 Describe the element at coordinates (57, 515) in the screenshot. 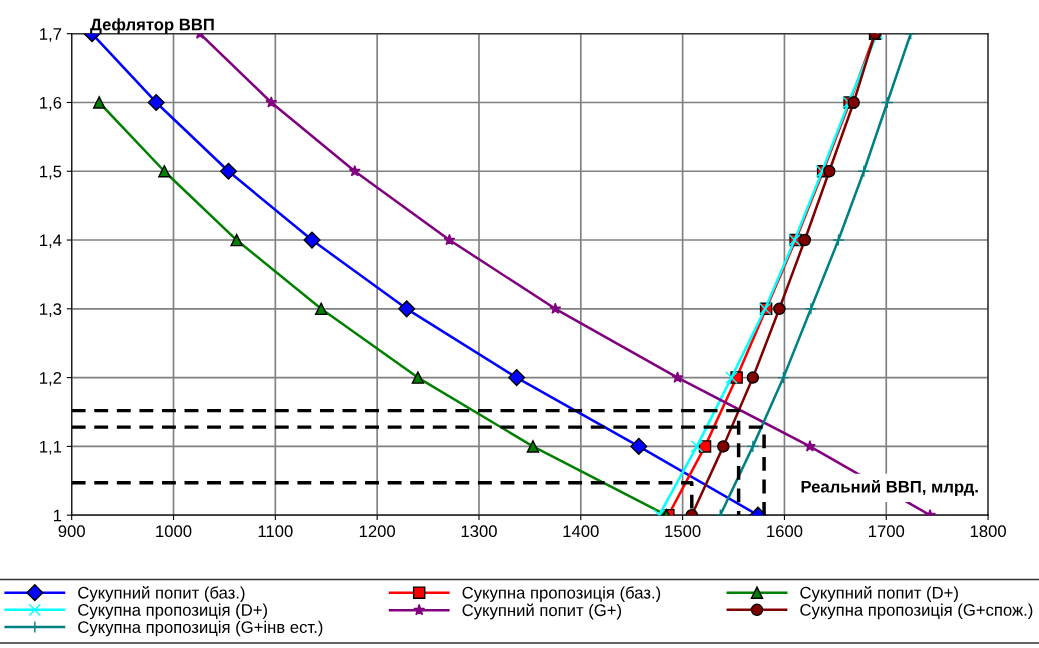

I see `y-tick-label: 1` at that location.